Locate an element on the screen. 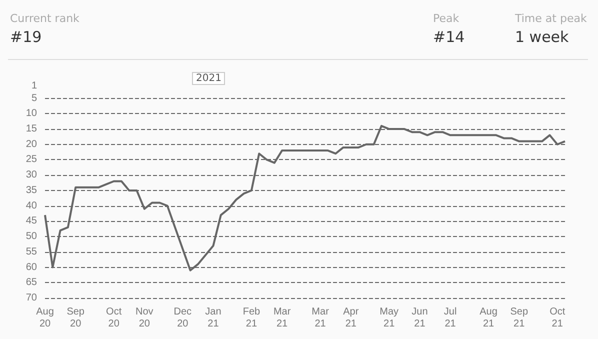 The image size is (598, 339). x-tick-label: Oct 21 is located at coordinates (558, 318).